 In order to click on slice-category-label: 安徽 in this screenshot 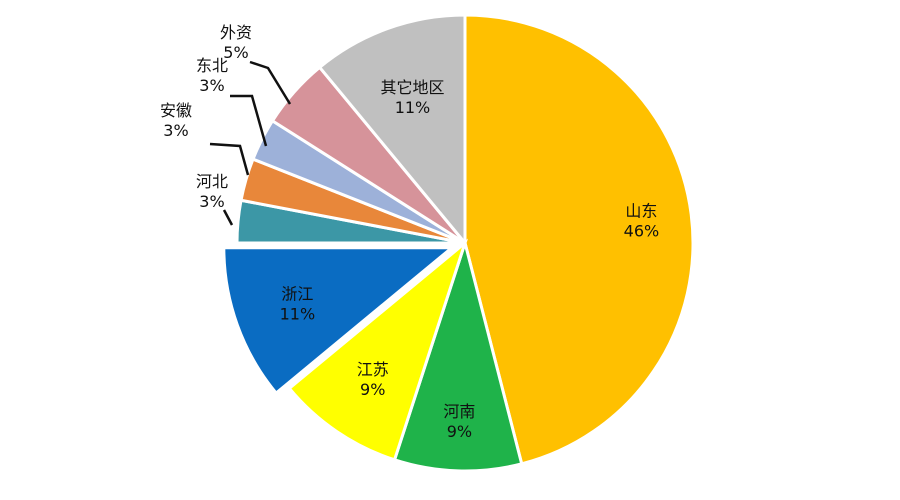, I will do `click(176, 110)`.